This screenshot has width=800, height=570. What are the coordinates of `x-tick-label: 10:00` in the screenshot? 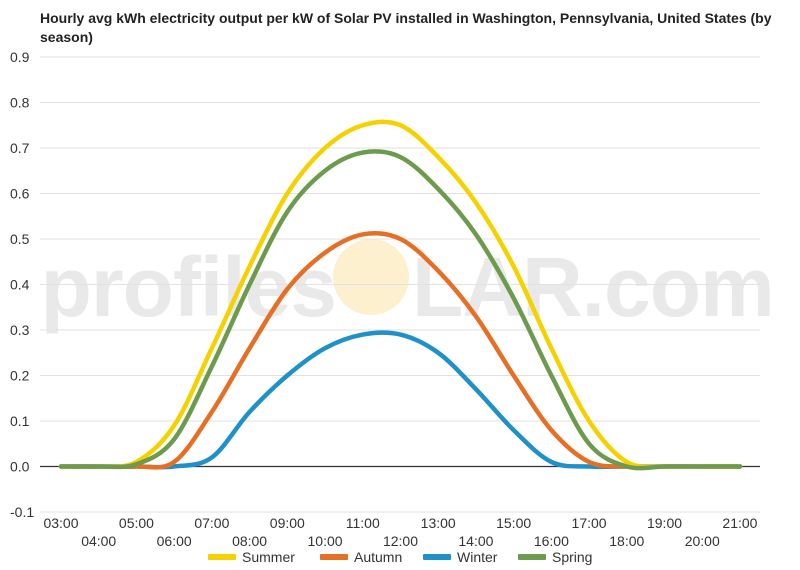 It's located at (325, 541).